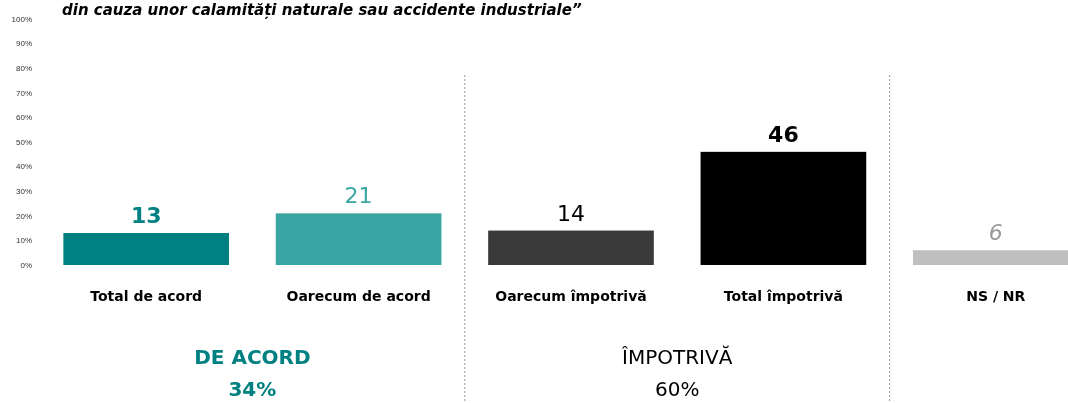 The height and width of the screenshot is (403, 1068). I want to click on x-tick-label: Total împotrivă, so click(783, 296).